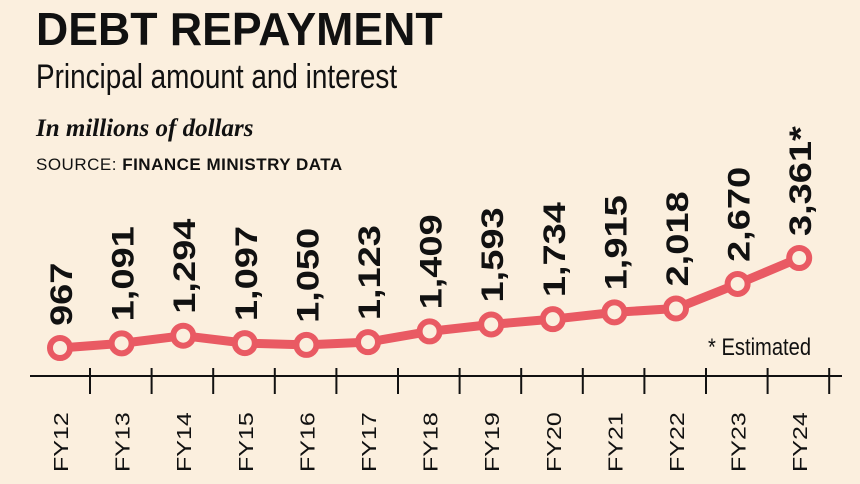  What do you see at coordinates (676, 442) in the screenshot?
I see `x-tick-label: FY22` at bounding box center [676, 442].